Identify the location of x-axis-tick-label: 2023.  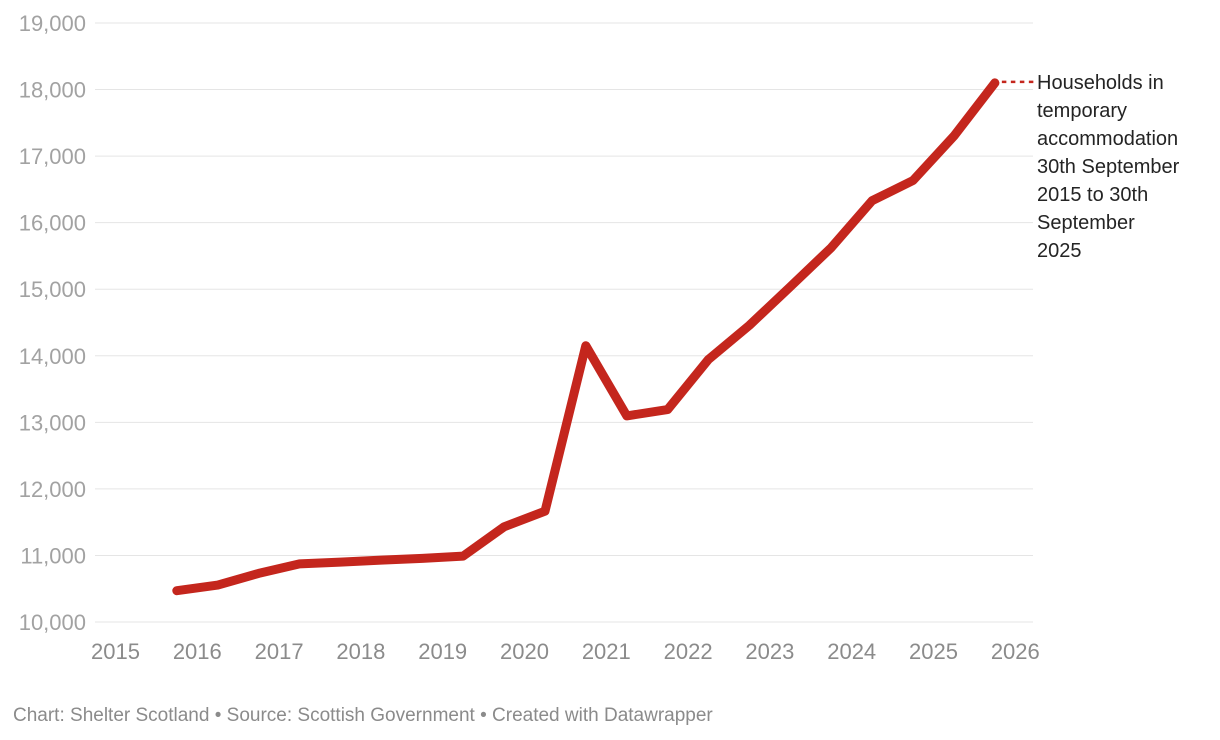
(769, 651).